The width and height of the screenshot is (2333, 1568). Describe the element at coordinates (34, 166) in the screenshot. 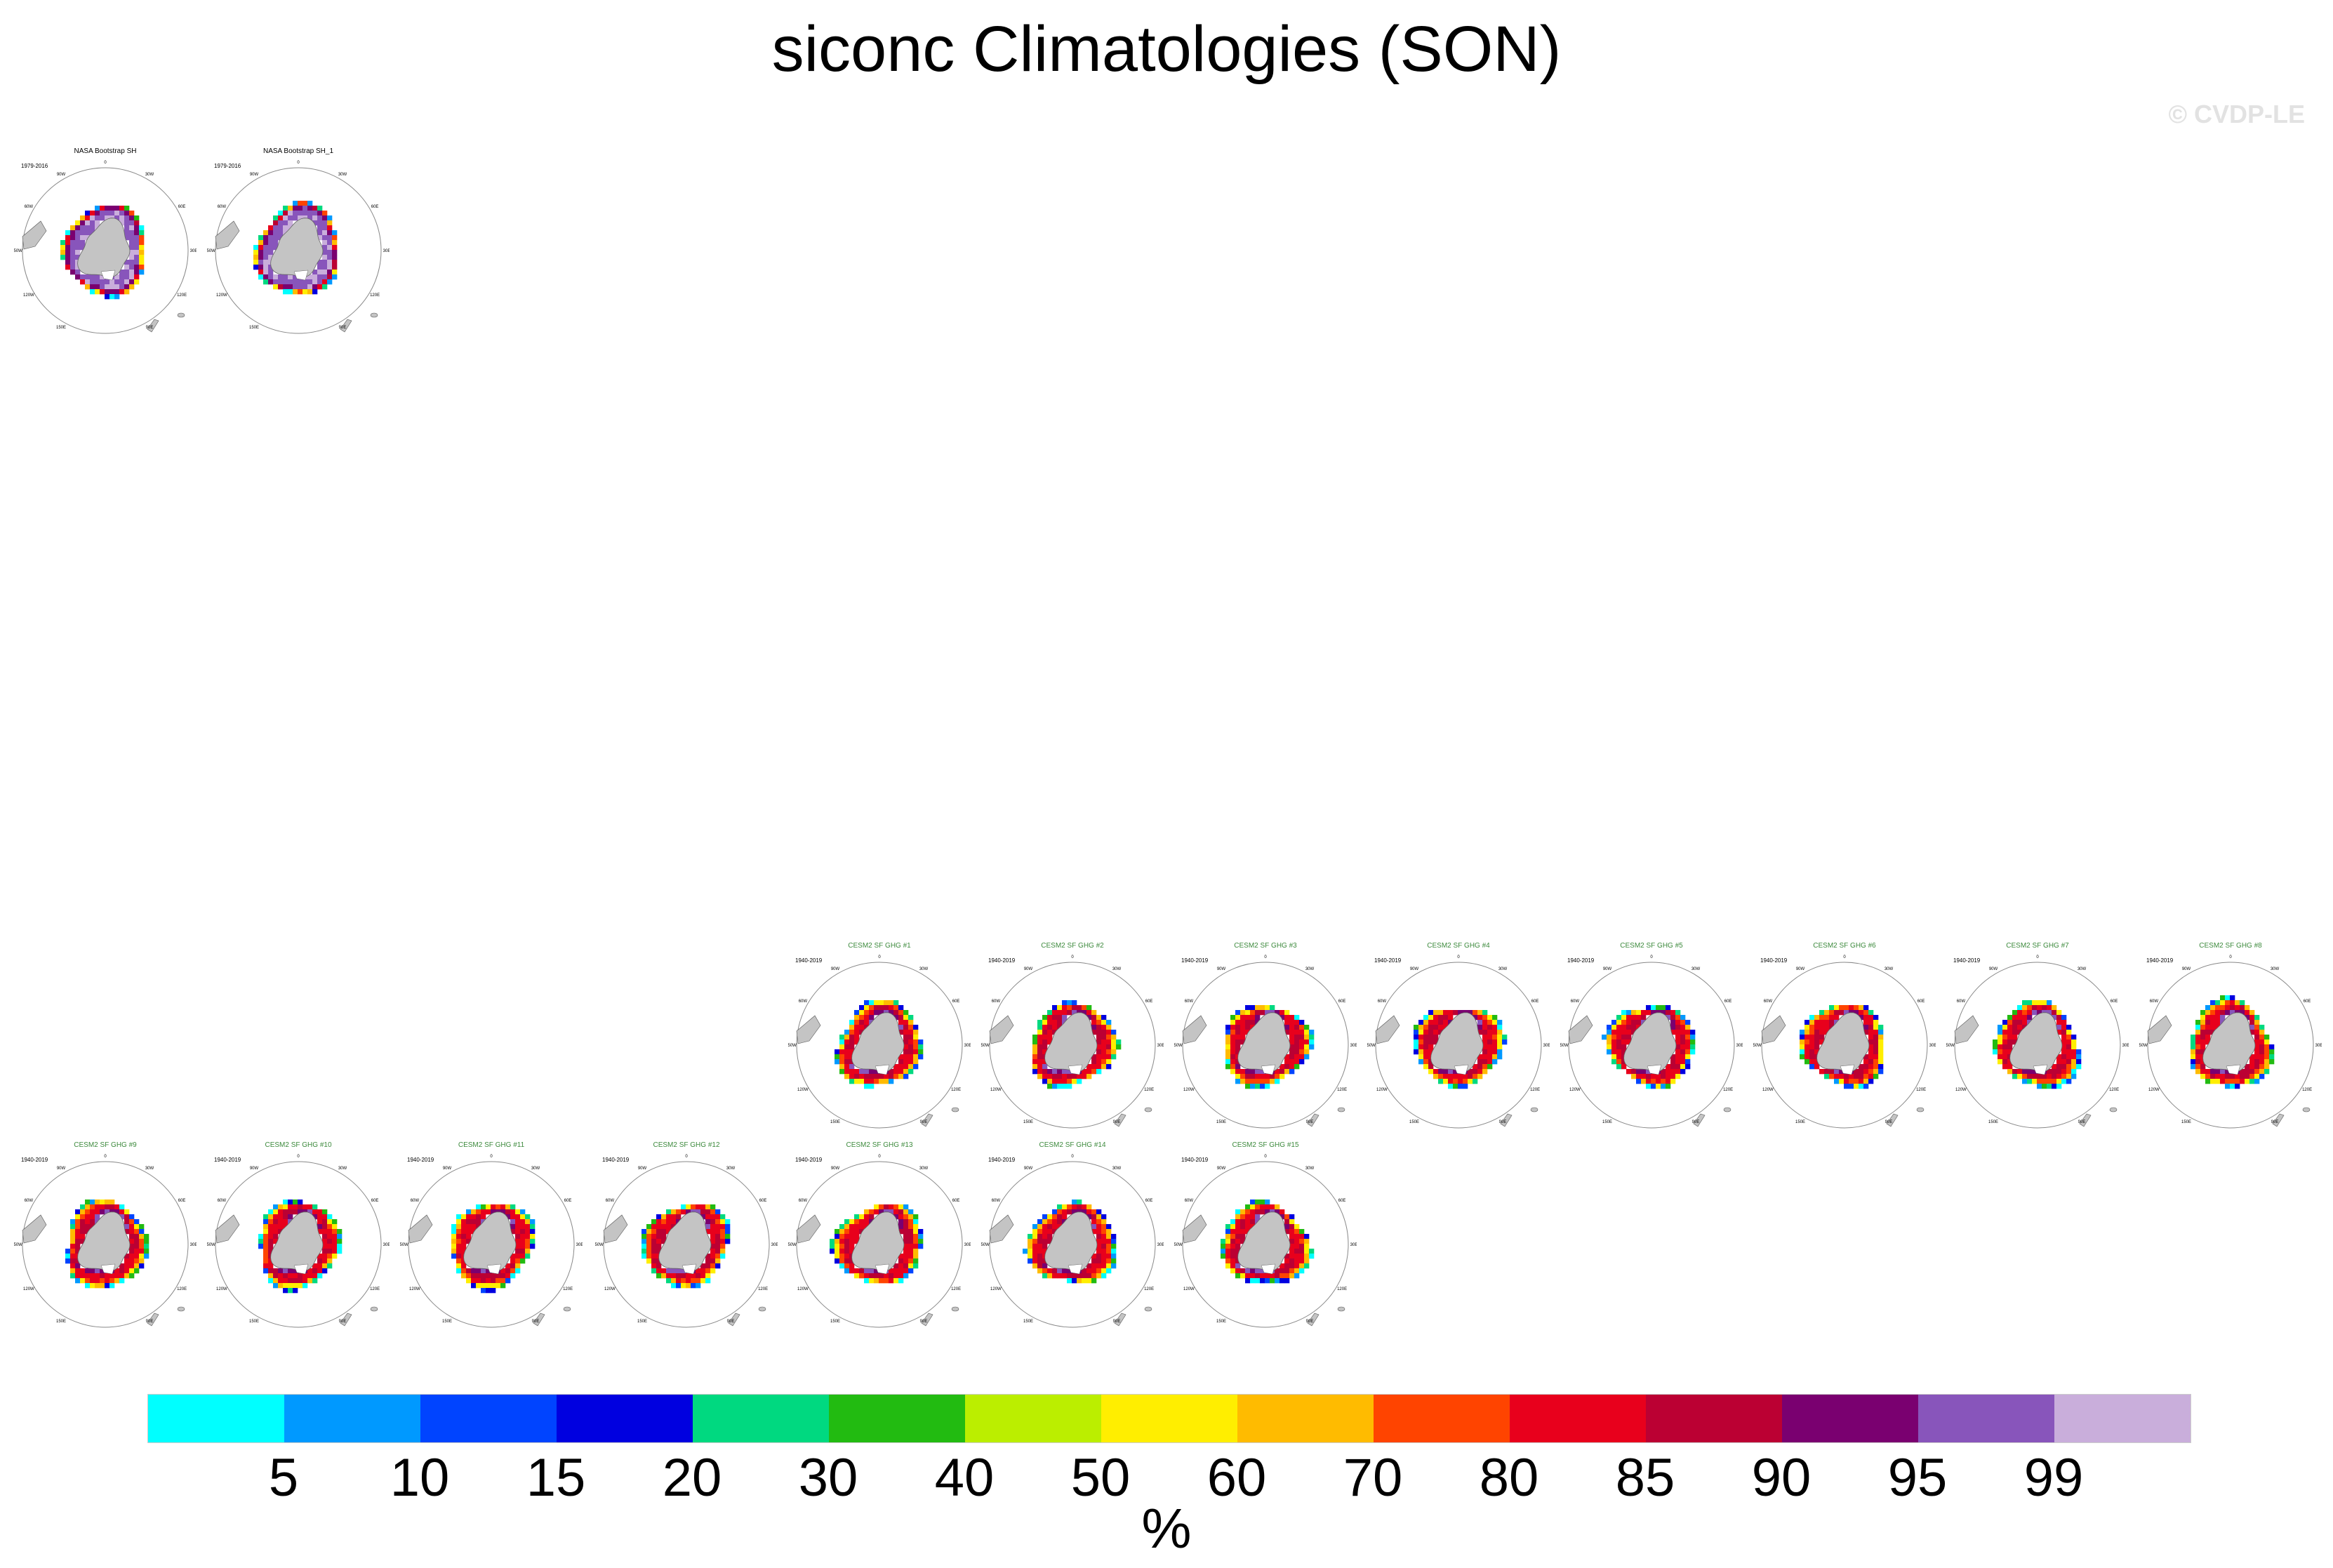

I see `panel-years: 1979-2016` at that location.